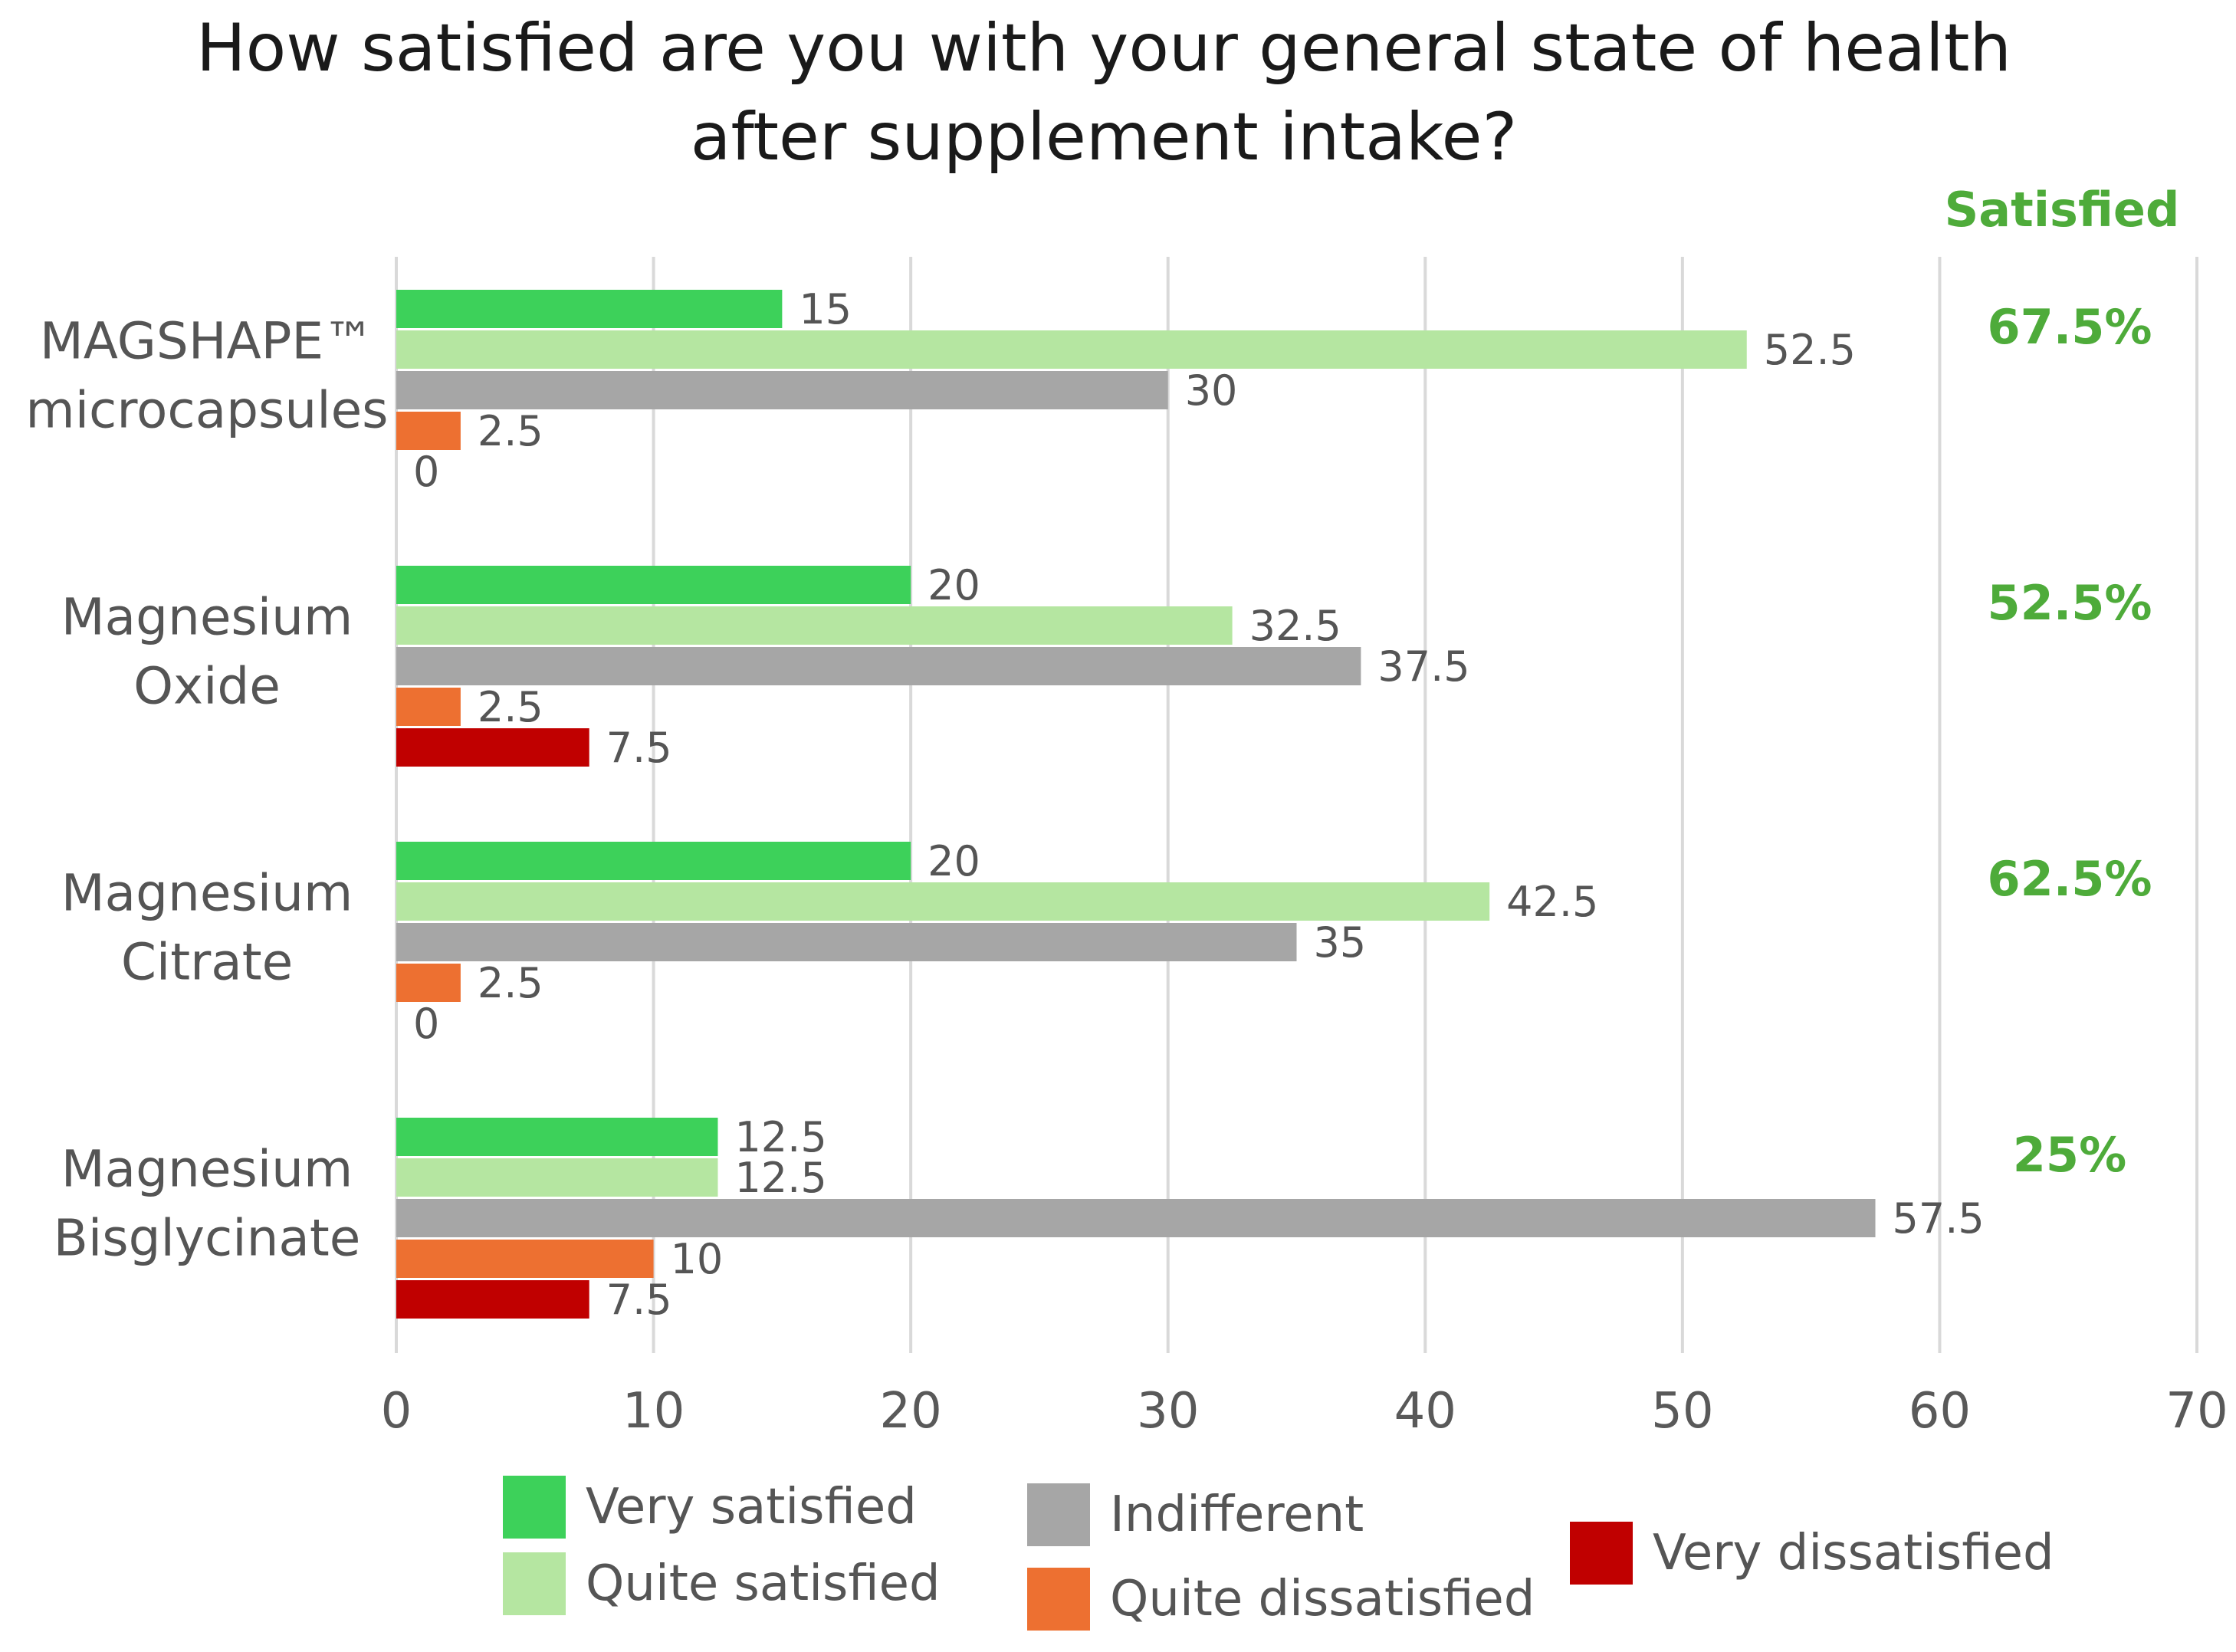 The image size is (2236, 1652). I want to click on value-label-0-1: 52.5, so click(1810, 350).